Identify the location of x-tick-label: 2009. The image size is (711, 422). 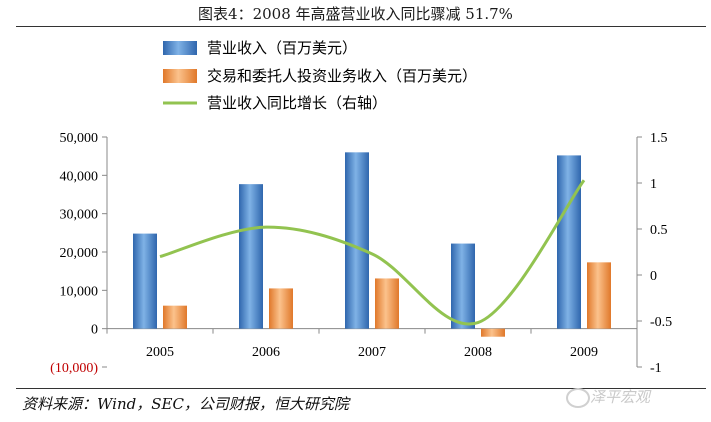
(584, 352).